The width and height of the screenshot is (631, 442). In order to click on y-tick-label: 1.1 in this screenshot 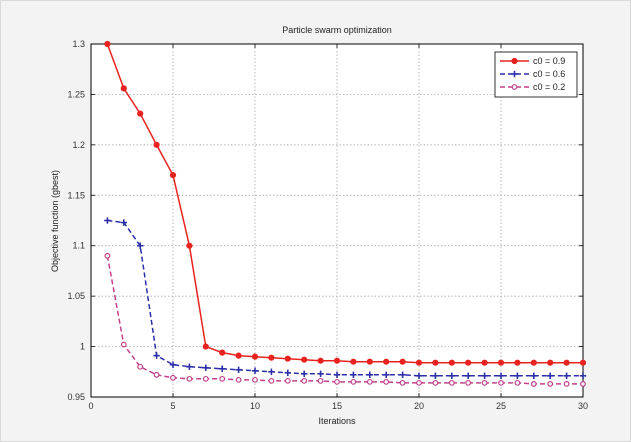, I will do `click(78, 246)`.